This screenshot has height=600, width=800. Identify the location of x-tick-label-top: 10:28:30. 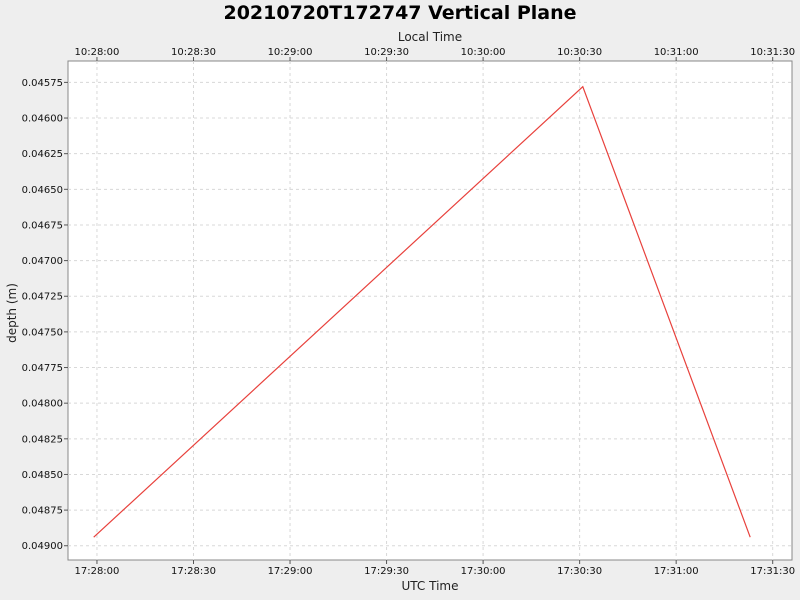
(193, 52).